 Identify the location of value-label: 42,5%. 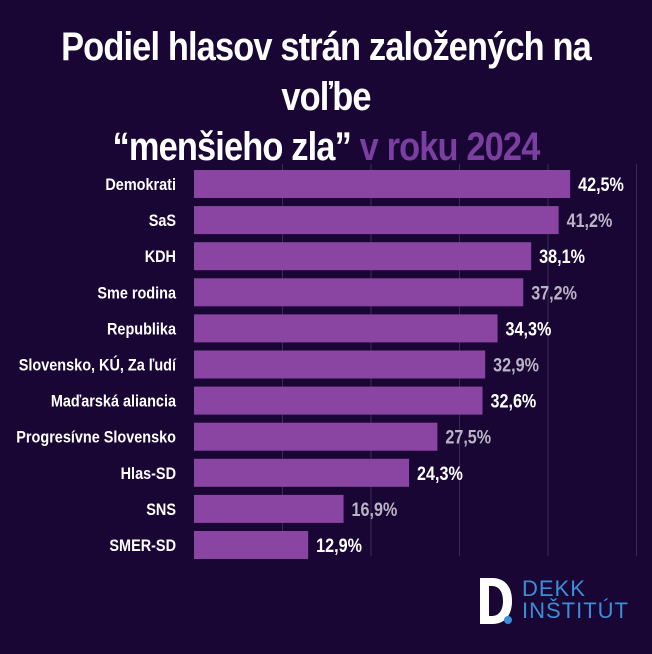
(601, 185).